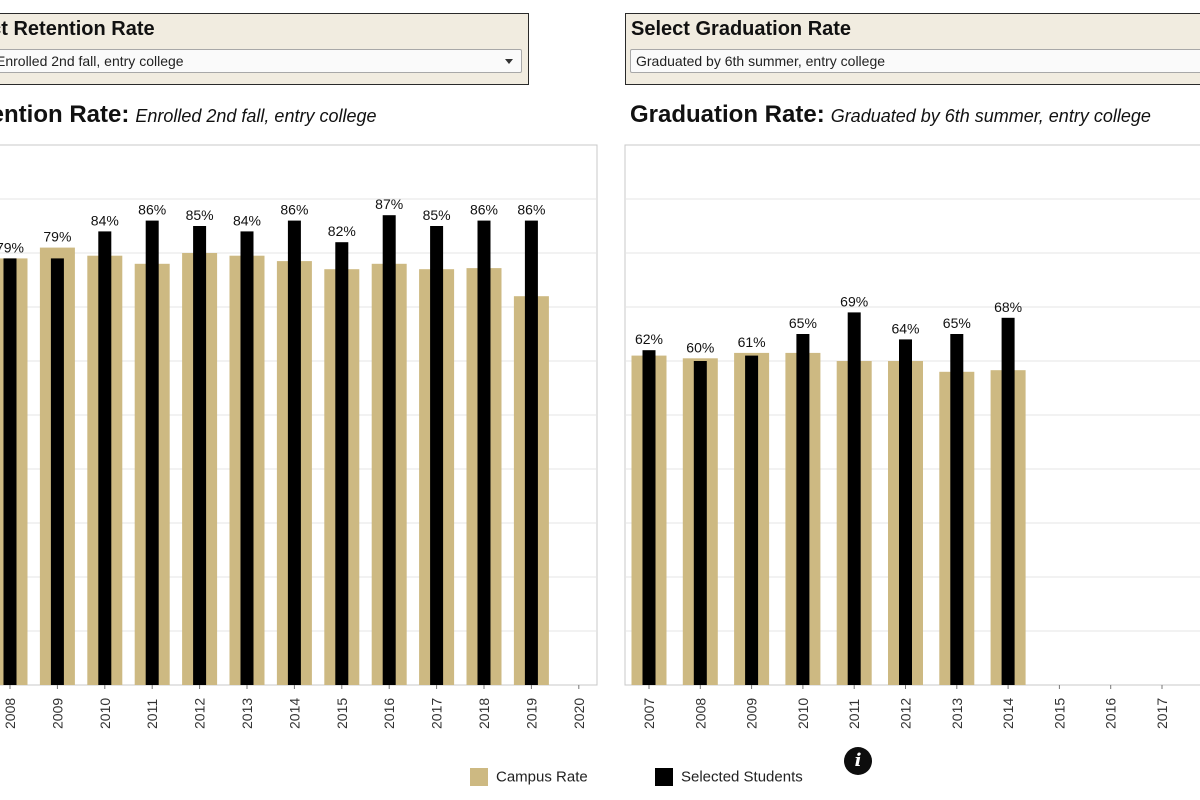 This screenshot has width=1200, height=800. What do you see at coordinates (294, 210) in the screenshot?
I see `retention-value-label-2014: 86%` at bounding box center [294, 210].